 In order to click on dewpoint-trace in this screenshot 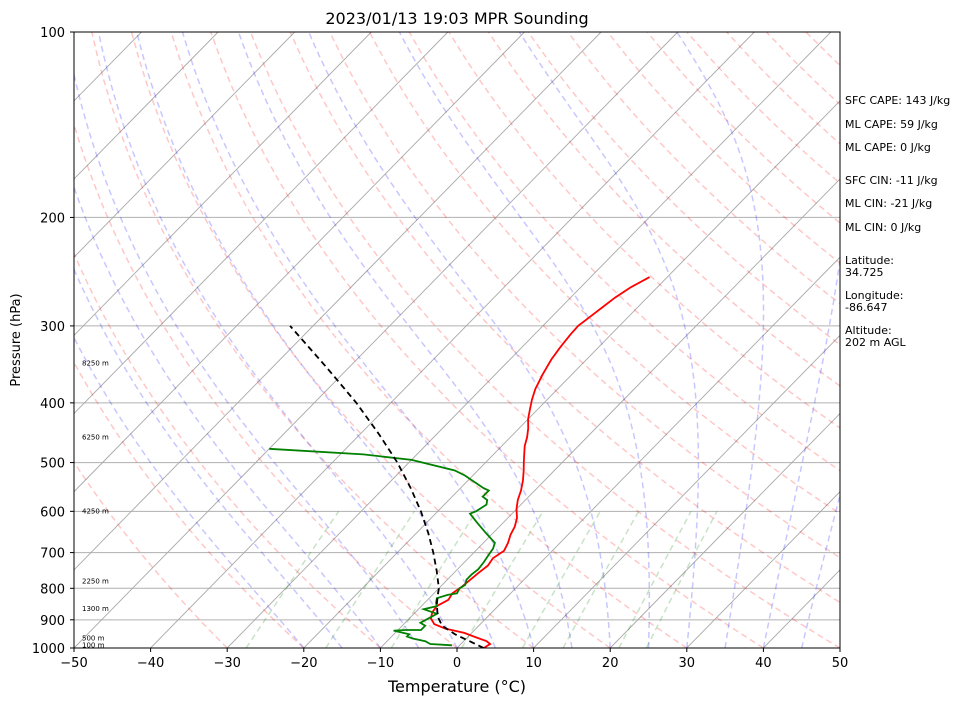, I will do `click(382, 547)`.